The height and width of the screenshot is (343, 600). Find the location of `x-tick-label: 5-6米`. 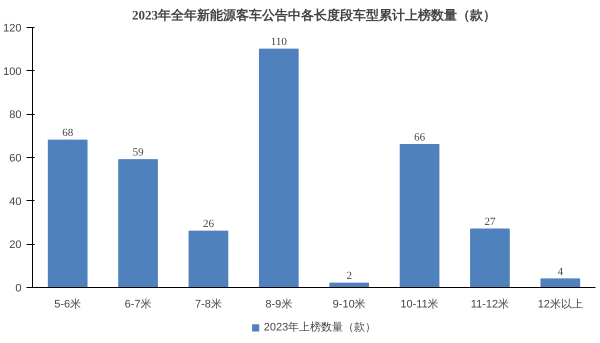

x-tick-label: 5-6米 is located at coordinates (68, 304).